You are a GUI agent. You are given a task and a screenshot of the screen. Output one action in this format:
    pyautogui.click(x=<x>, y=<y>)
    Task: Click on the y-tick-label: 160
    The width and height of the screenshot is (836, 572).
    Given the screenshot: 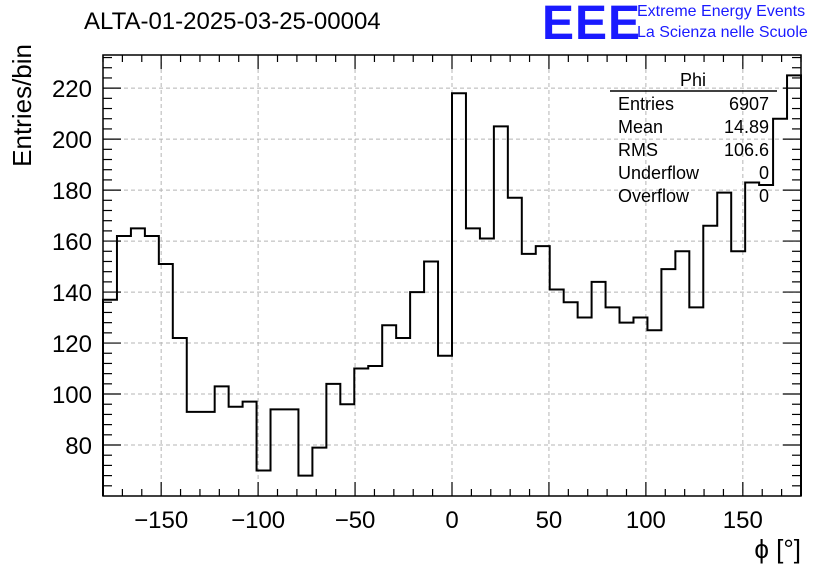 What is the action you would take?
    pyautogui.click(x=72, y=242)
    